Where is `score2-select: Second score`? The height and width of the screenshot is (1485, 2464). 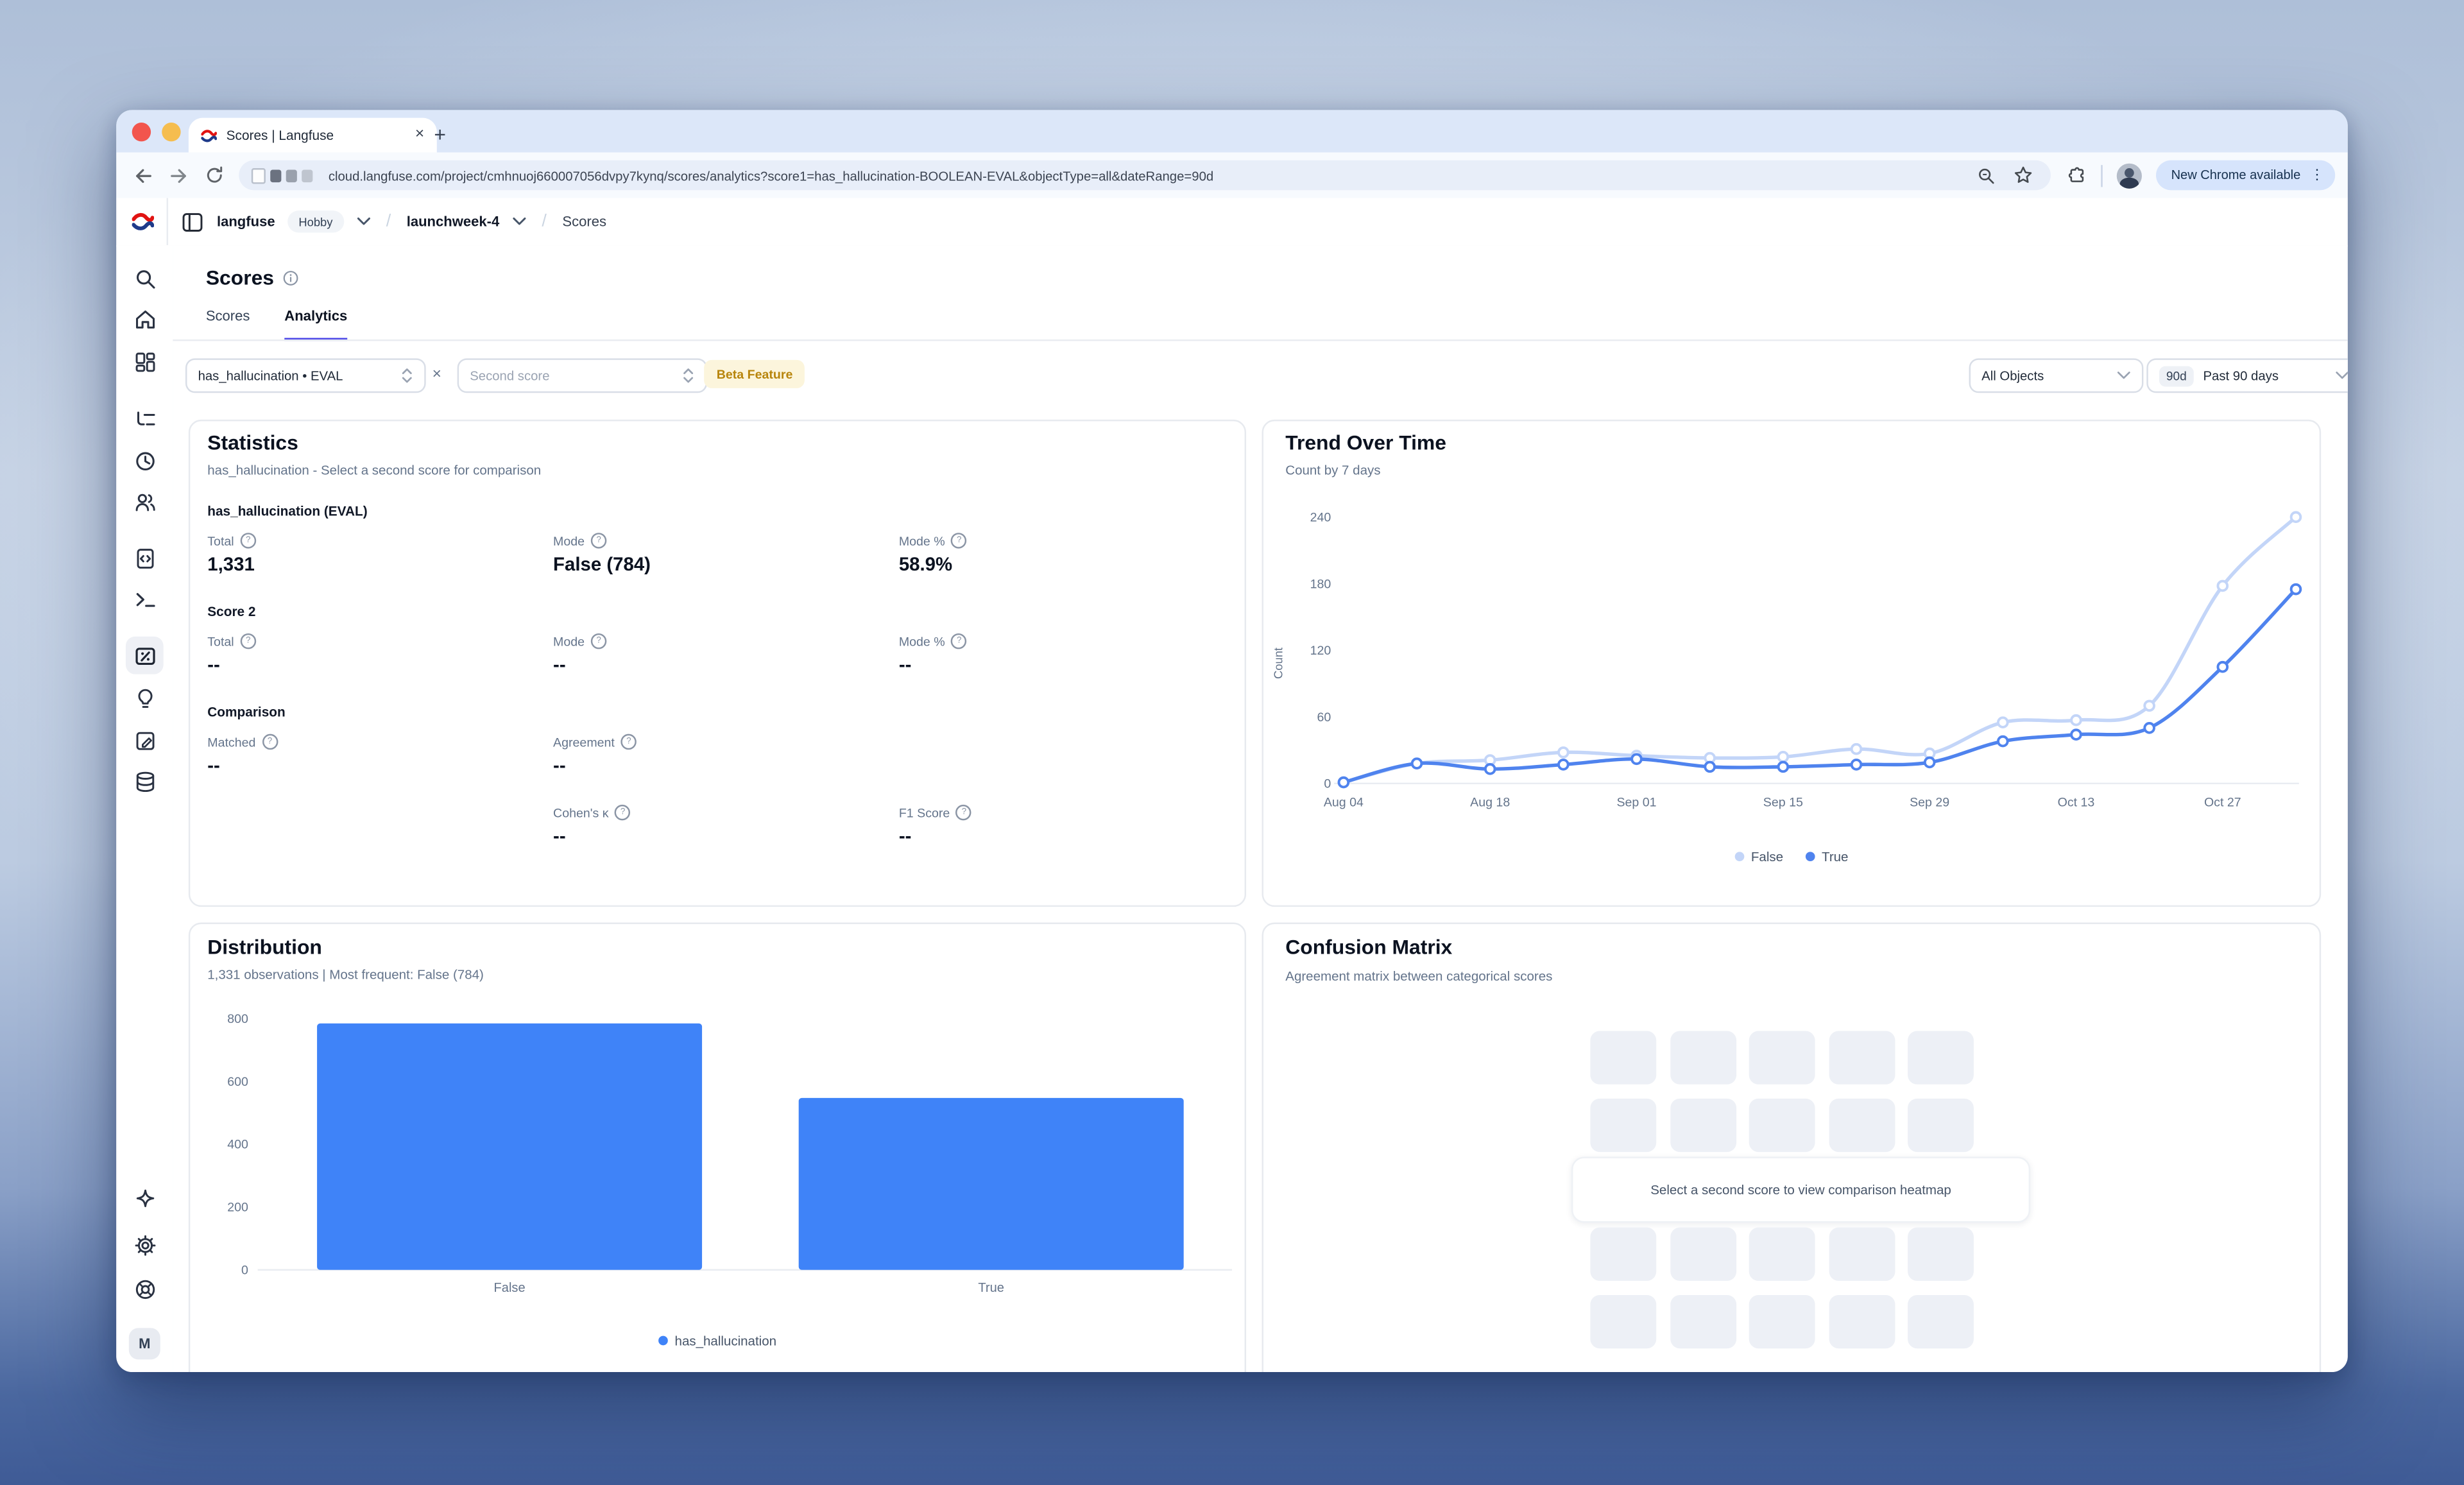
score2-select: Second score is located at coordinates (583, 375).